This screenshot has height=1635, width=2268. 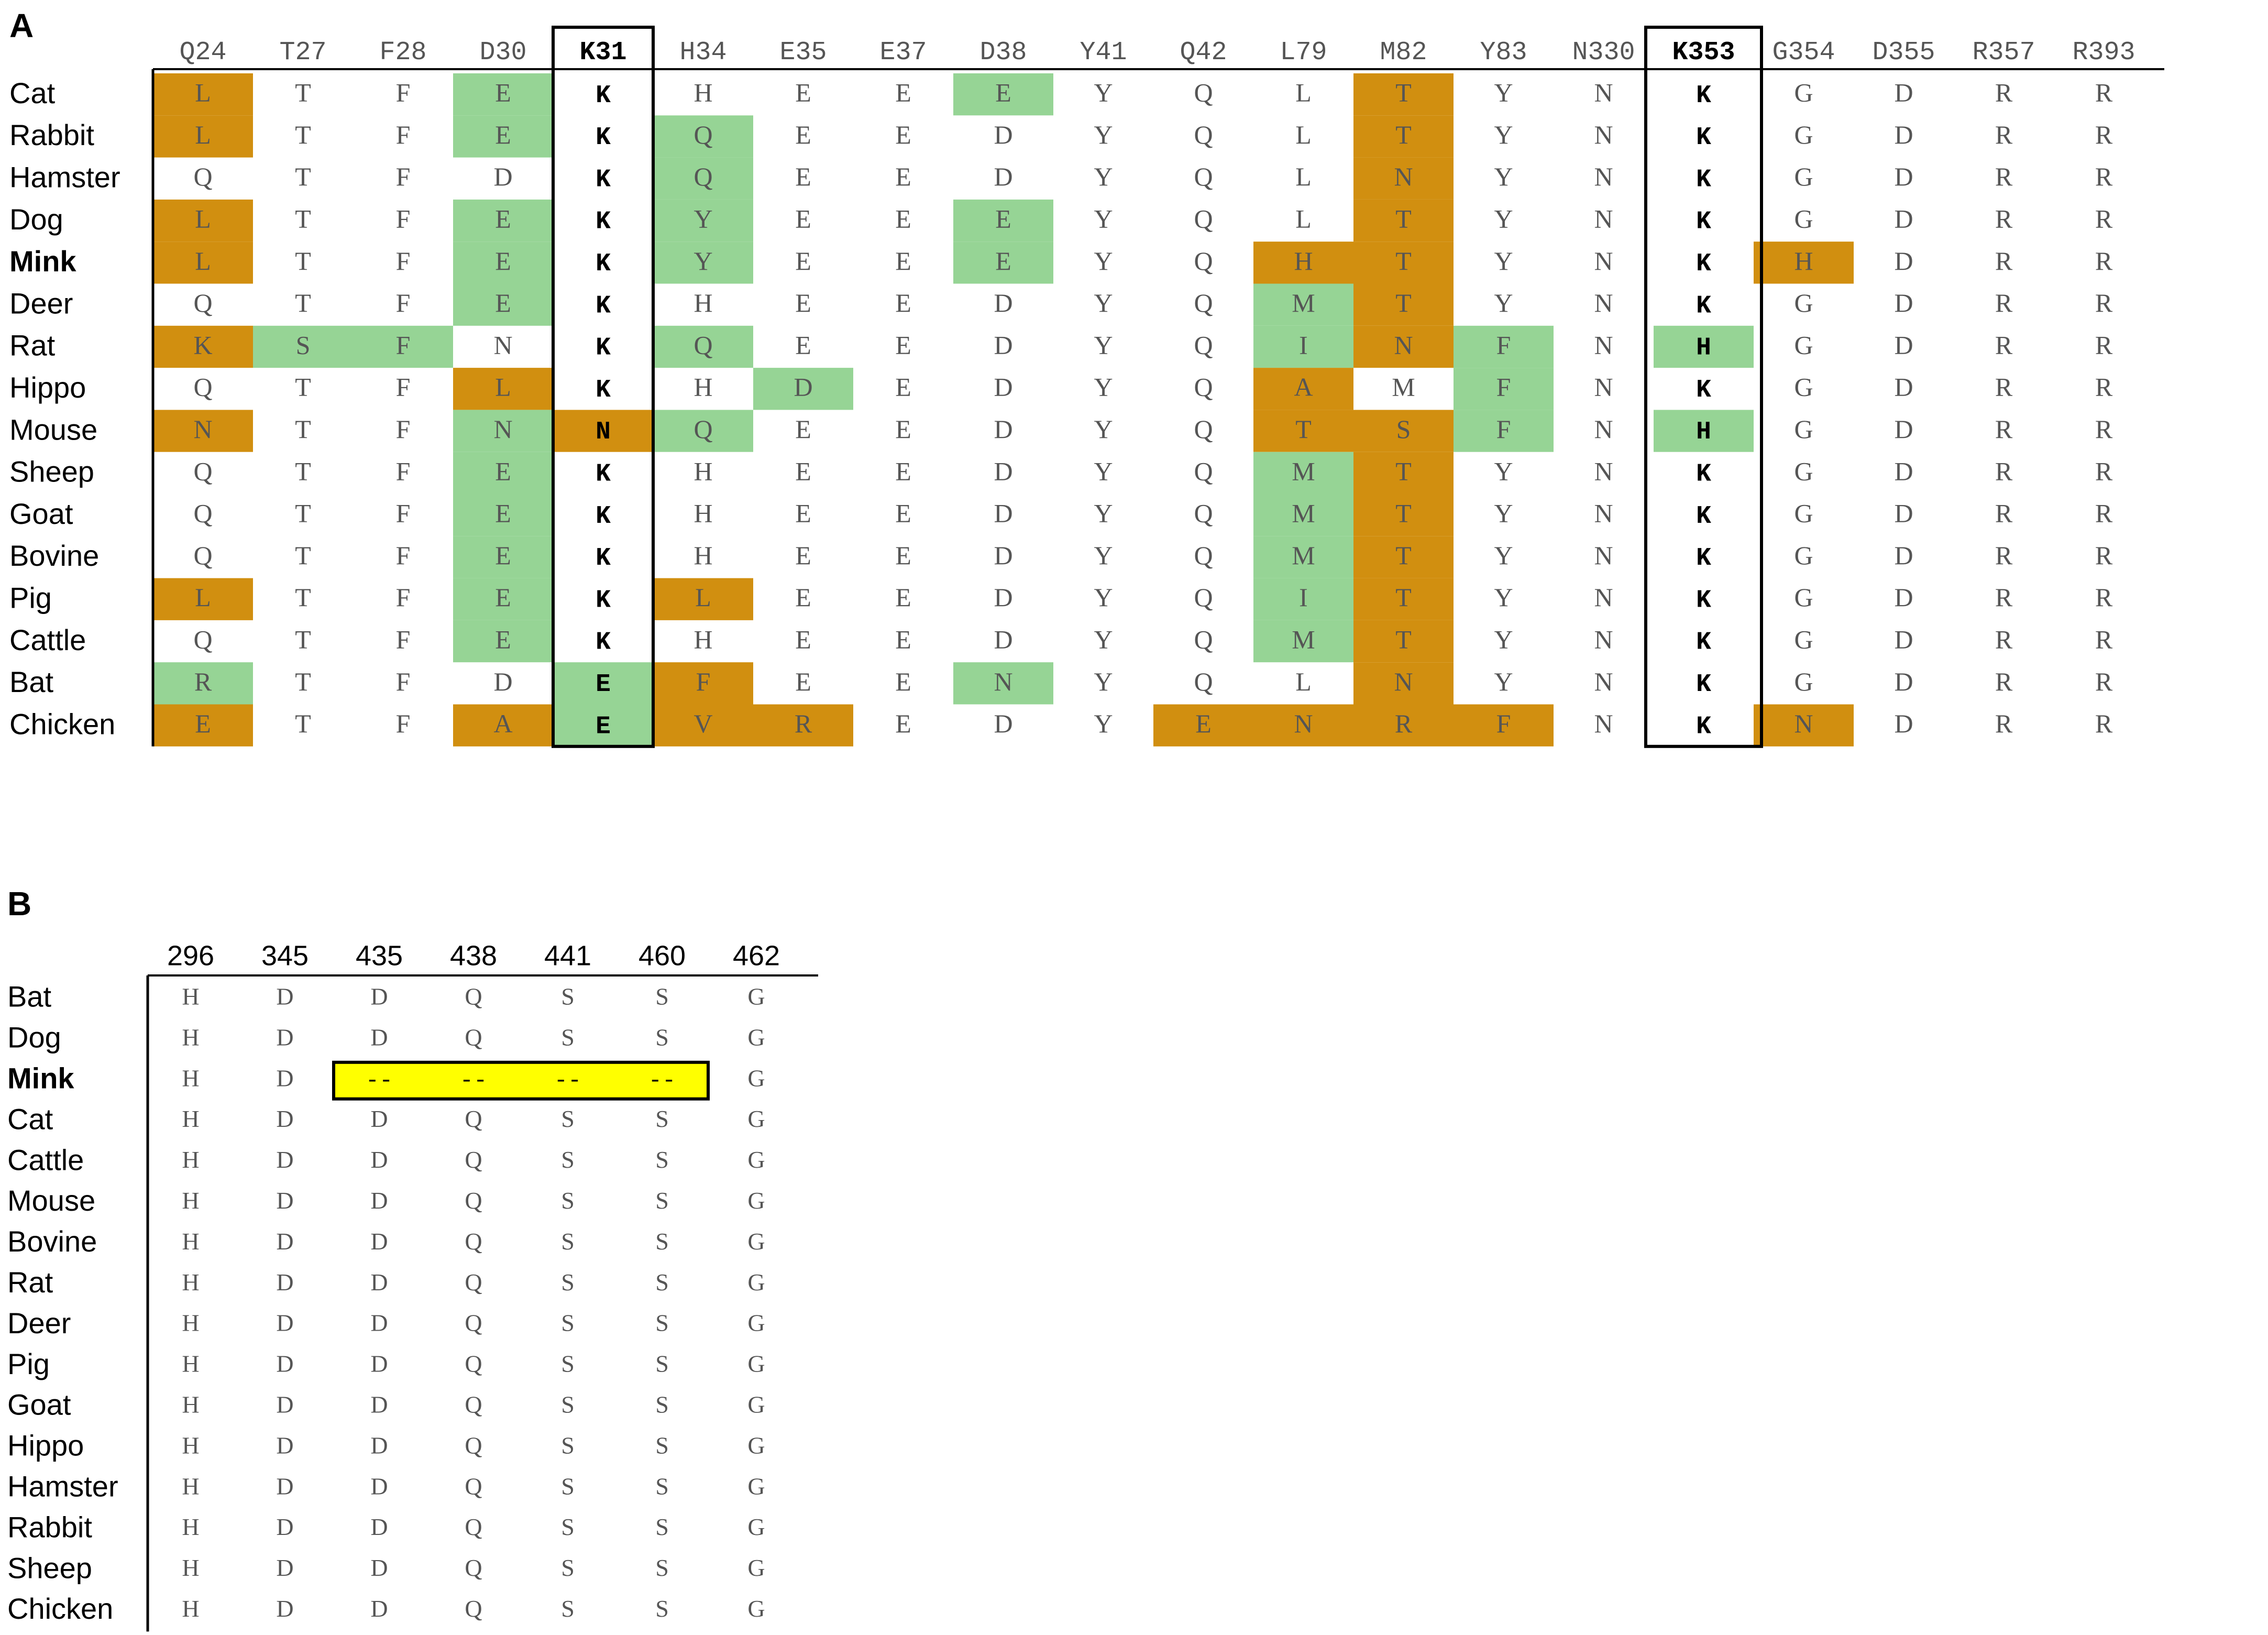 What do you see at coordinates (30, 1118) in the screenshot?
I see `species-label: Cat` at bounding box center [30, 1118].